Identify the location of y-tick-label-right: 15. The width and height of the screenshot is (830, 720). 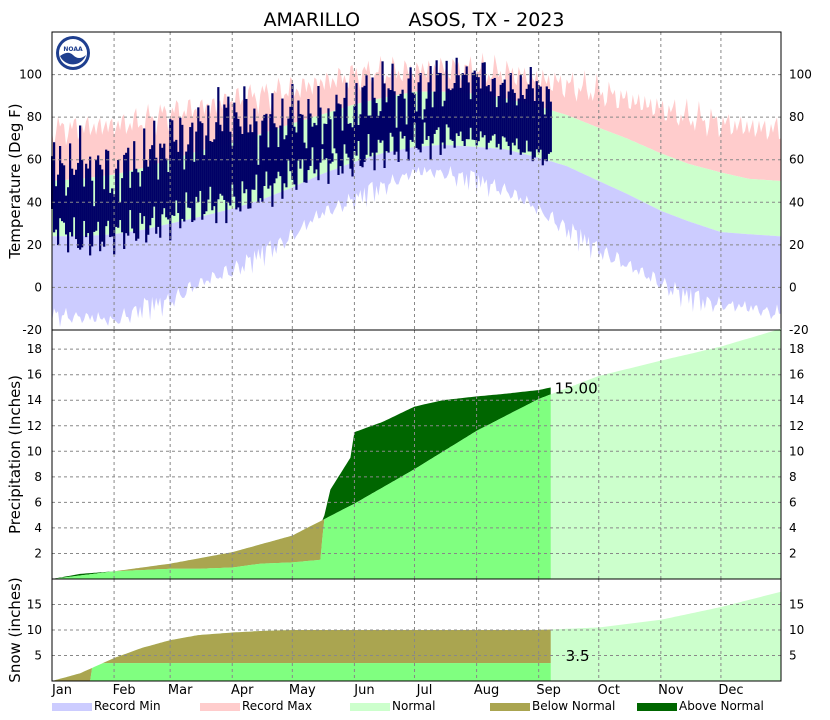
(796, 605).